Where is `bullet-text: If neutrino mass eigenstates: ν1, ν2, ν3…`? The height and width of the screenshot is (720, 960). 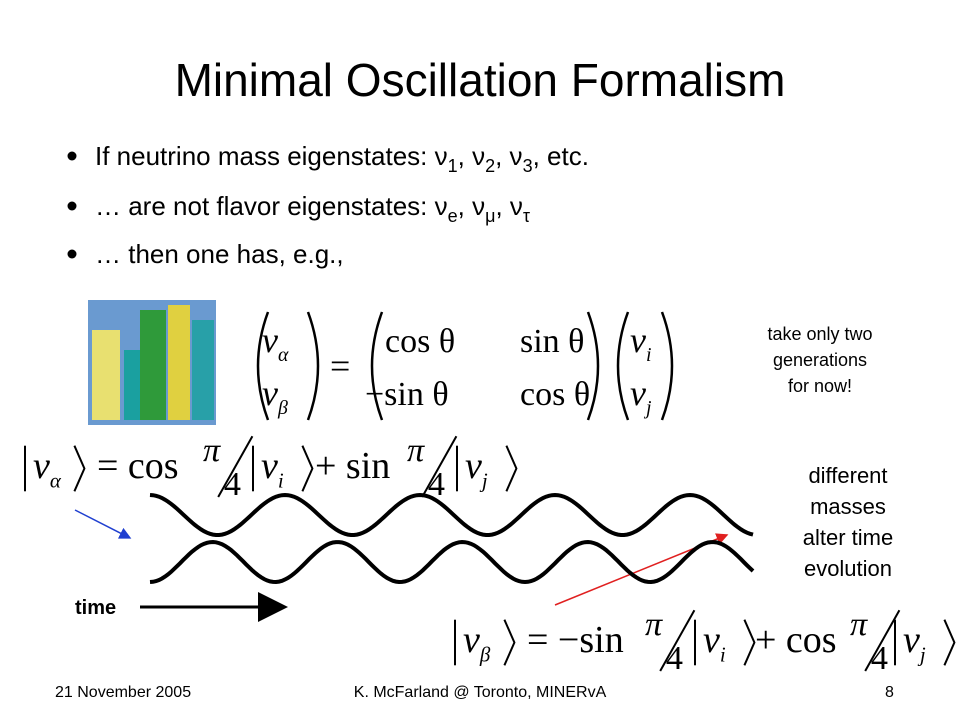
bullet-text: If neutrino mass eigenstates: ν1, ν2, ν3… is located at coordinates (342, 158).